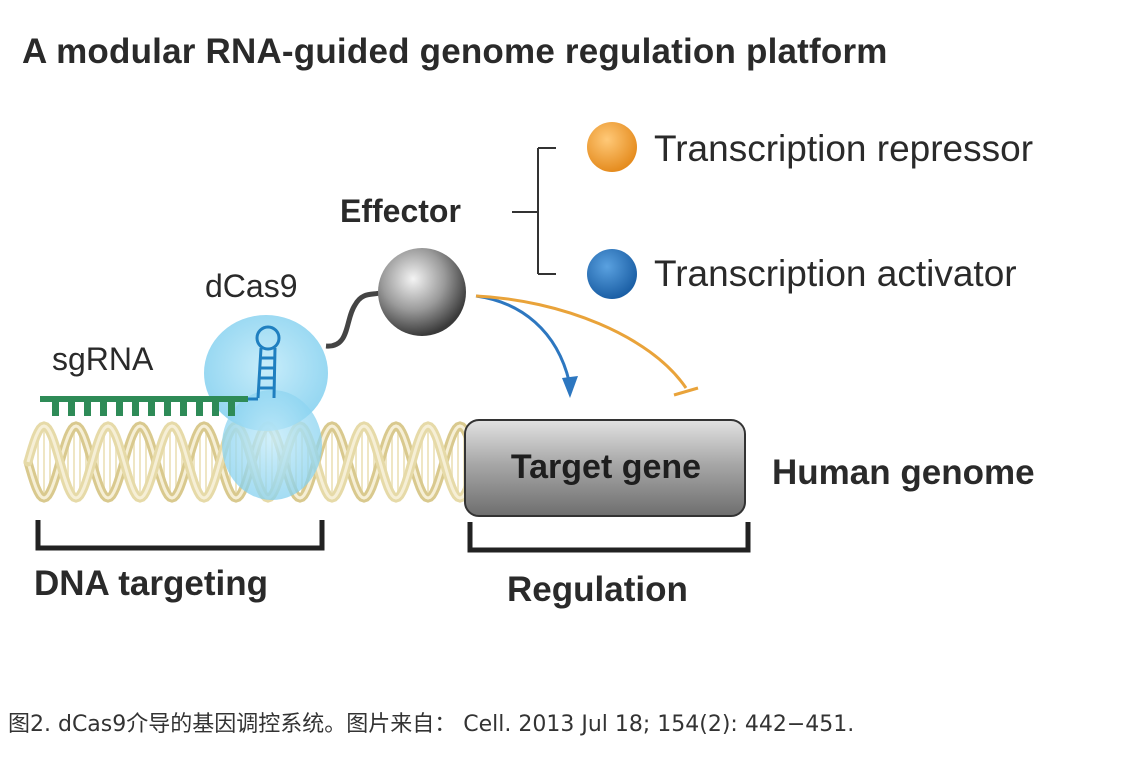 The image size is (1146, 764). What do you see at coordinates (144, 406) in the screenshot?
I see `sgrna-strand` at bounding box center [144, 406].